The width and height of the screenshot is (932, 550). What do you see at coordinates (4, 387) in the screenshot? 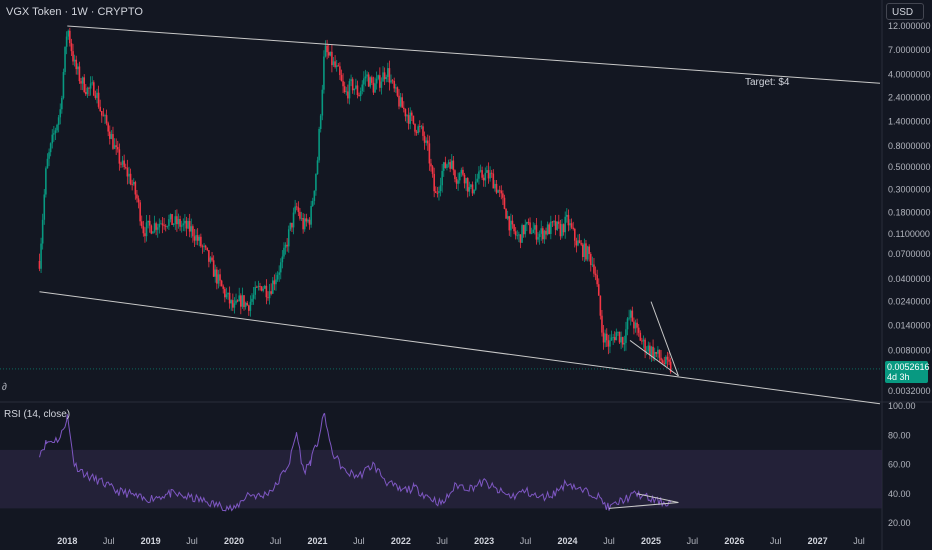
I see `sigma-icon: ∂` at bounding box center [4, 387].